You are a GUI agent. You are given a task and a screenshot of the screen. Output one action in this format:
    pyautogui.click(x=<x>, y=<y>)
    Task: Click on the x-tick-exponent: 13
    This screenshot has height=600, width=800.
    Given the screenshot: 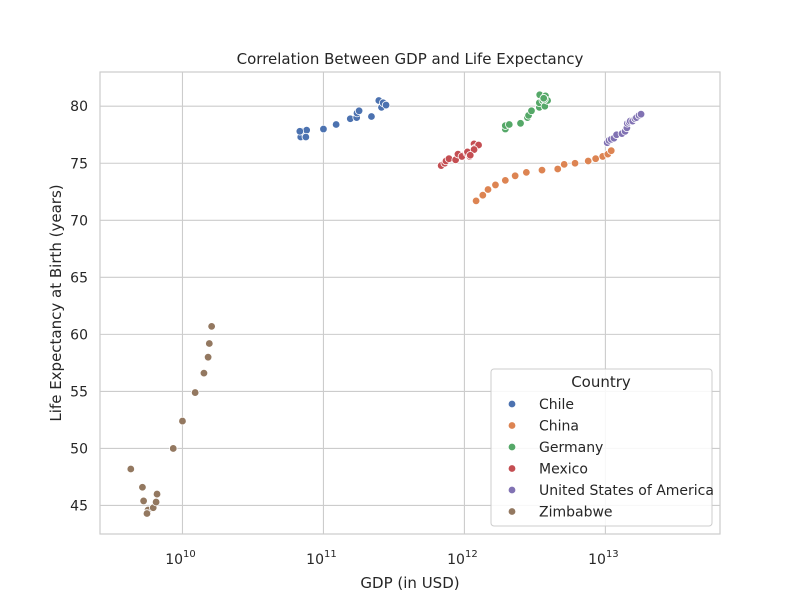 What is the action you would take?
    pyautogui.click(x=612, y=554)
    